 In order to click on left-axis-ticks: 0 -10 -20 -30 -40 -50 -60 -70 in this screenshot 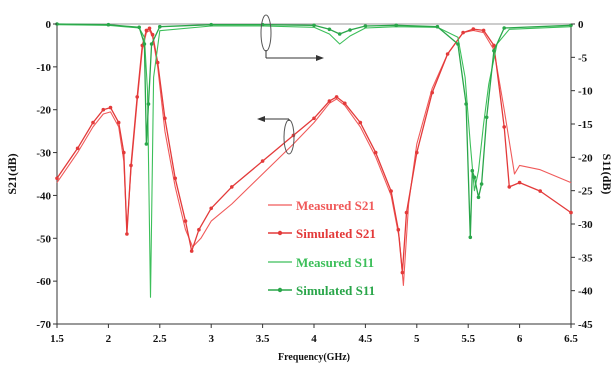, I will do `click(46, 175)`.